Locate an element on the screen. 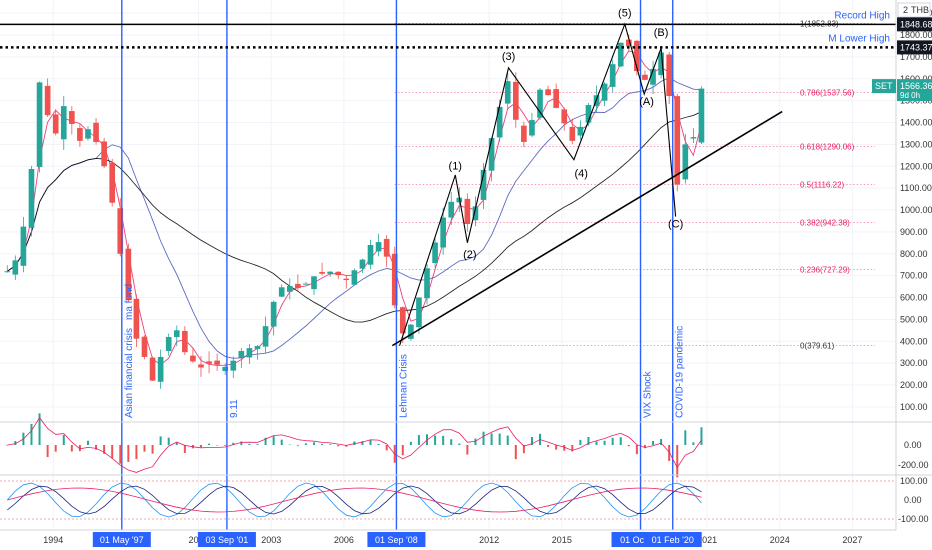 This screenshot has width=932, height=550. currency-badge is located at coordinates (914, 10).